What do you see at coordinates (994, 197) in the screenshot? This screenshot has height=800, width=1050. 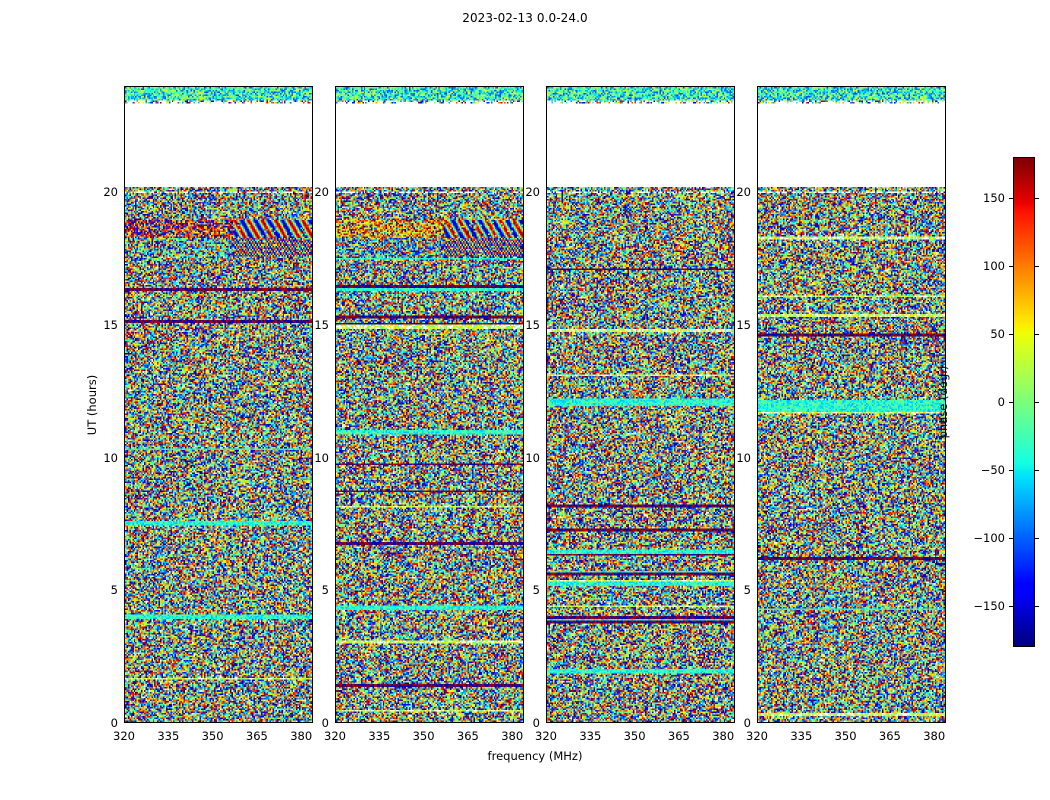 I see `colorbar-tick-label: 150` at bounding box center [994, 197].